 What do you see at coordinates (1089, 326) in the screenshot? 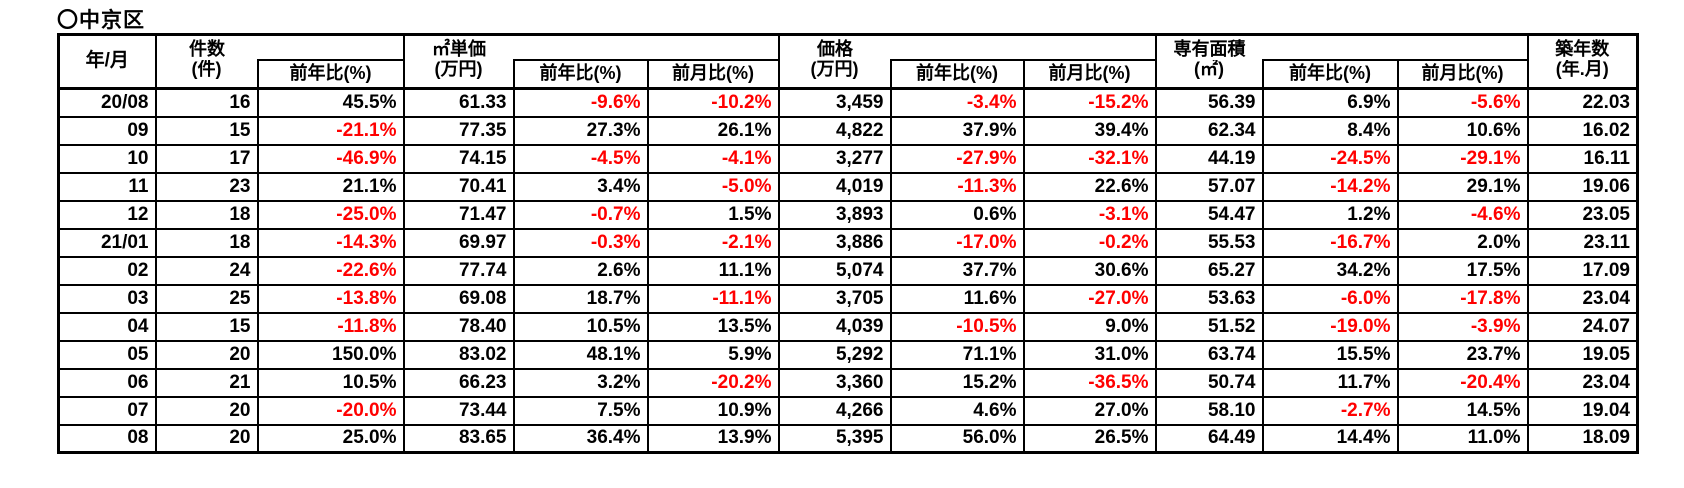
I see `price-mom-cell: 9.0%` at bounding box center [1089, 326].